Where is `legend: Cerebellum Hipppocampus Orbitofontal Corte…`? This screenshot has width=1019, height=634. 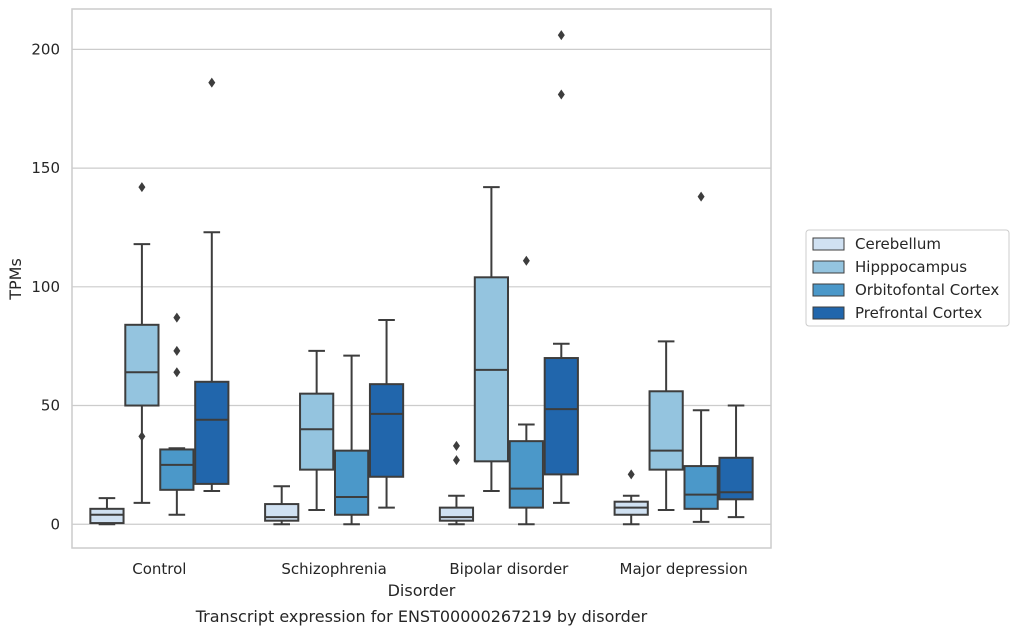
legend: Cerebellum Hipppocampus Orbitofontal Corte… is located at coordinates (907, 278).